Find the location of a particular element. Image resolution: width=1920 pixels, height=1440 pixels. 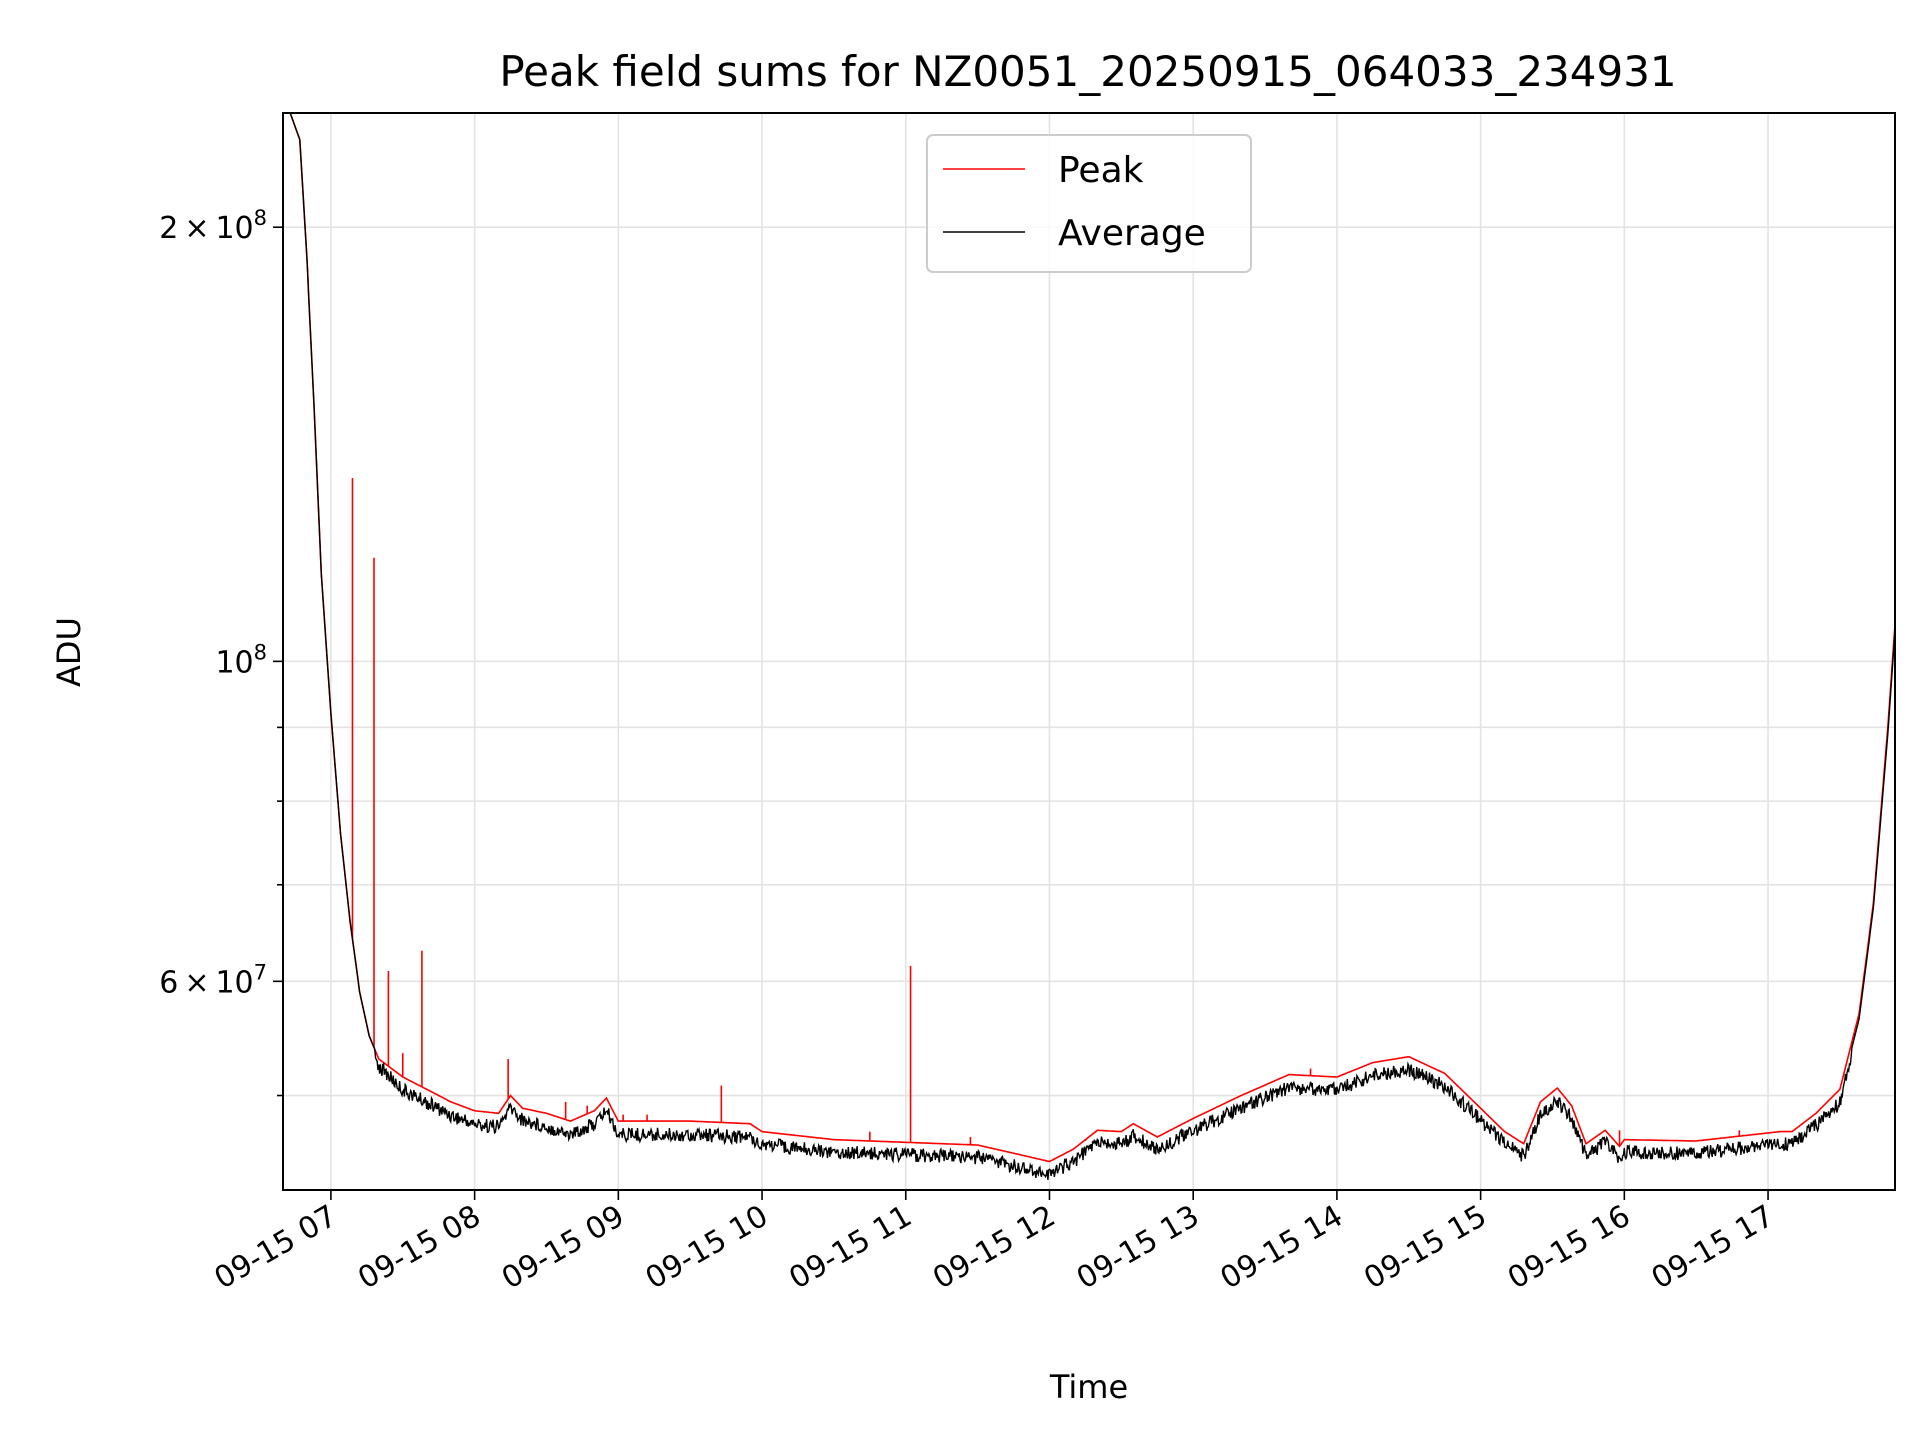

x-axis-title: Time is located at coordinates (1088, 1387).